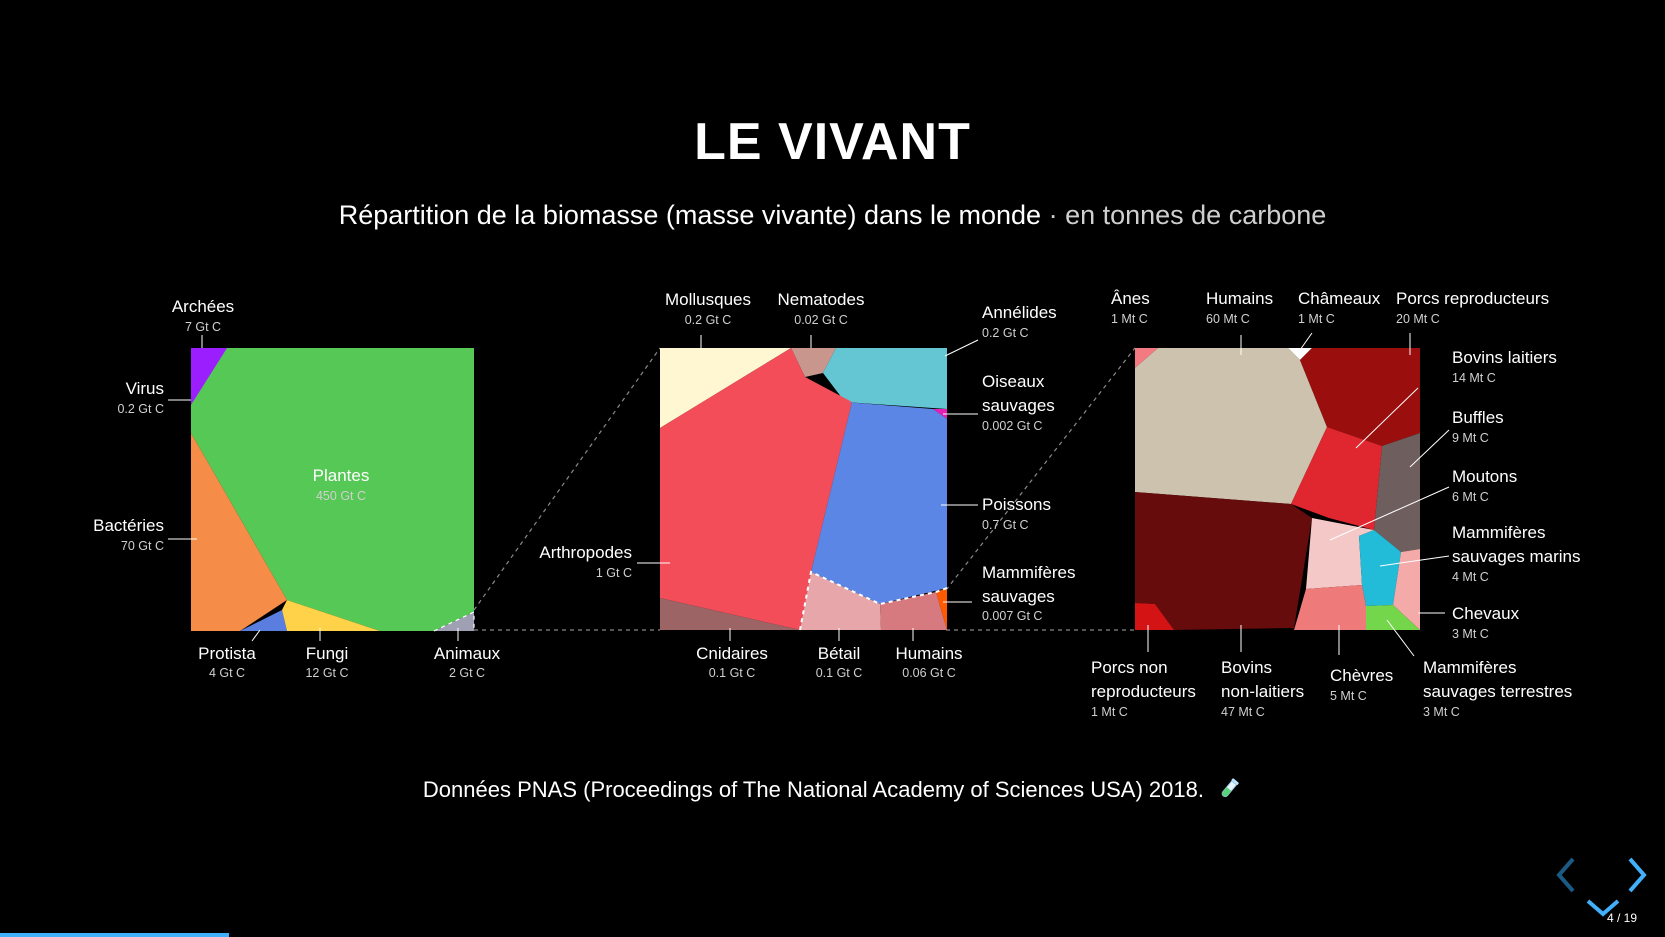 This screenshot has width=1665, height=937. What do you see at coordinates (209, 376) in the screenshot?
I see `cell-archees` at bounding box center [209, 376].